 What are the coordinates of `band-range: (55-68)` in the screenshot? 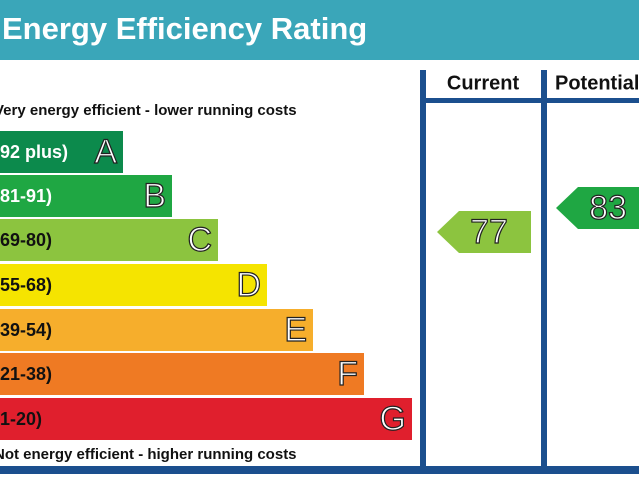 It's located at (26, 285).